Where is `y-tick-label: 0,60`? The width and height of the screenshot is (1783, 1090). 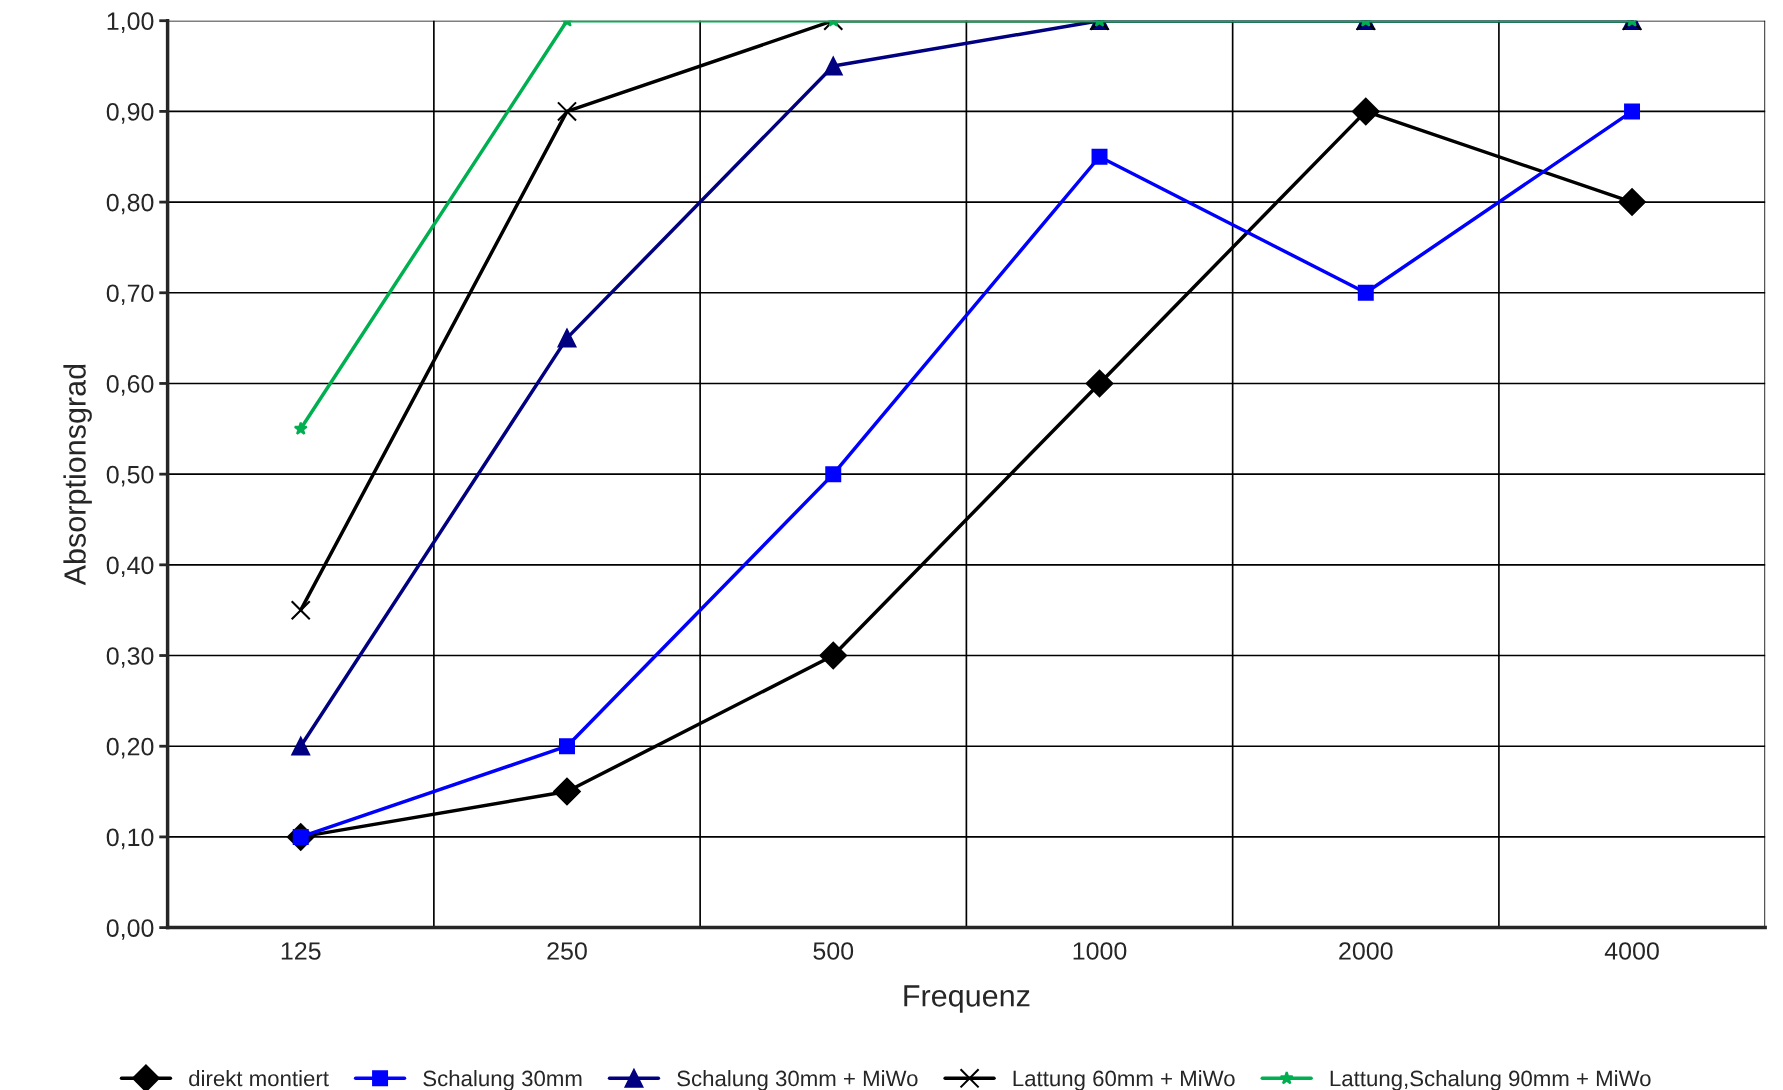 y-tick-label: 0,60 is located at coordinates (130, 385).